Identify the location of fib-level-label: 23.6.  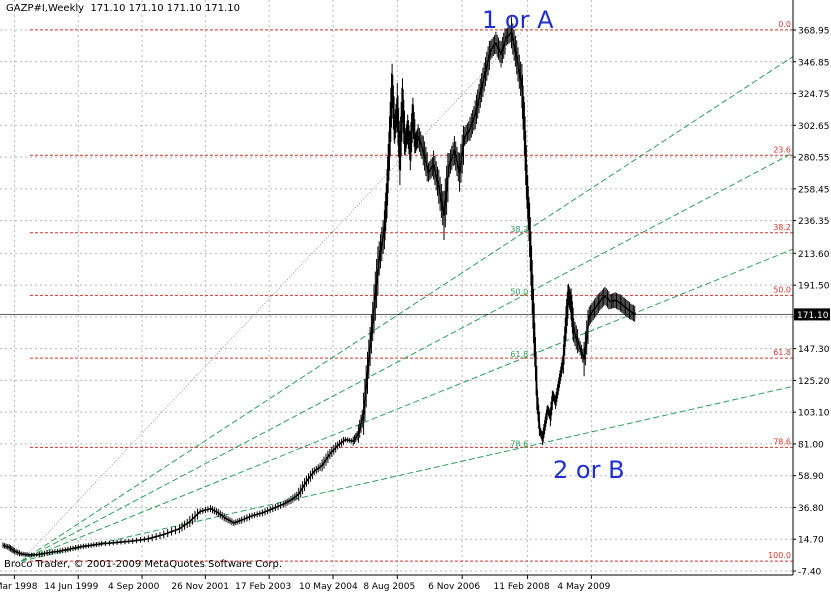
(782, 149).